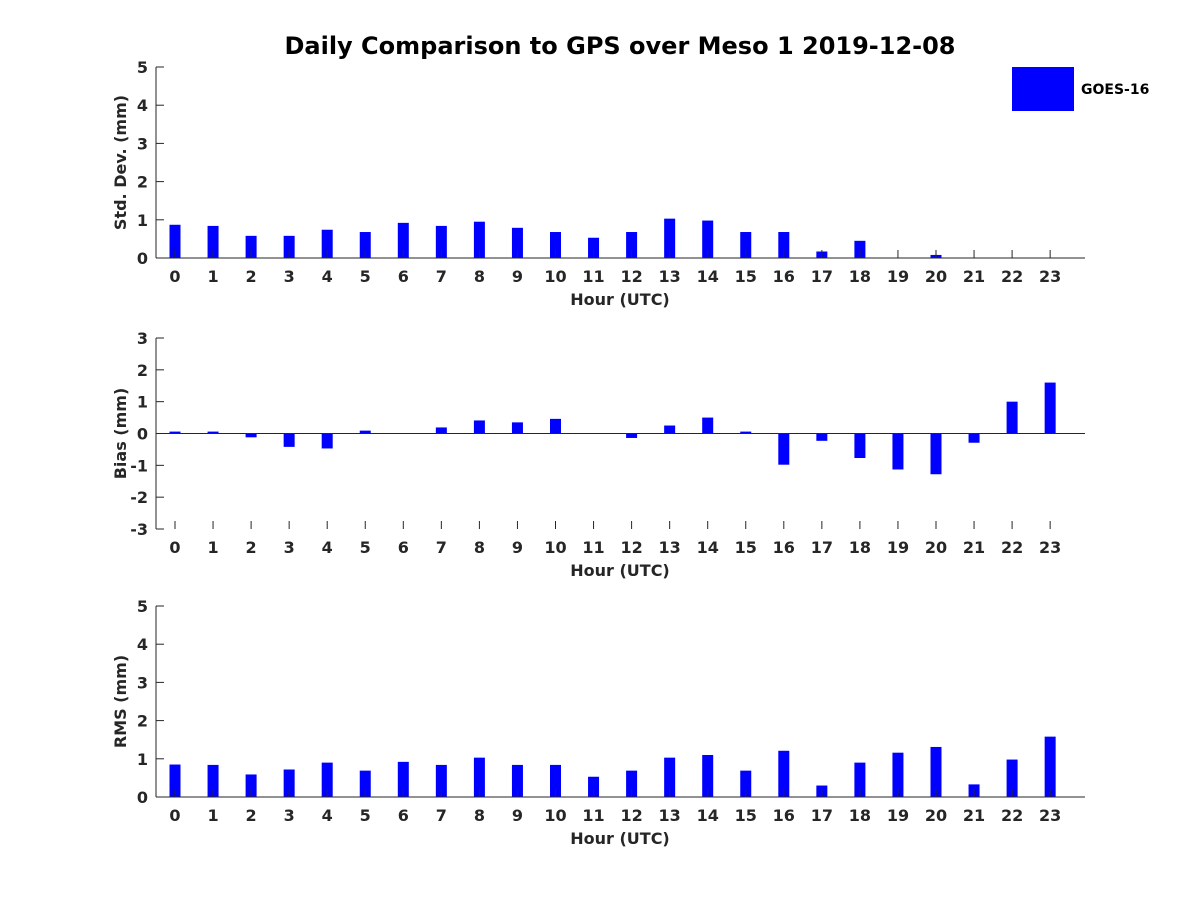  What do you see at coordinates (860, 547) in the screenshot?
I see `bias-xtick-label: 18` at bounding box center [860, 547].